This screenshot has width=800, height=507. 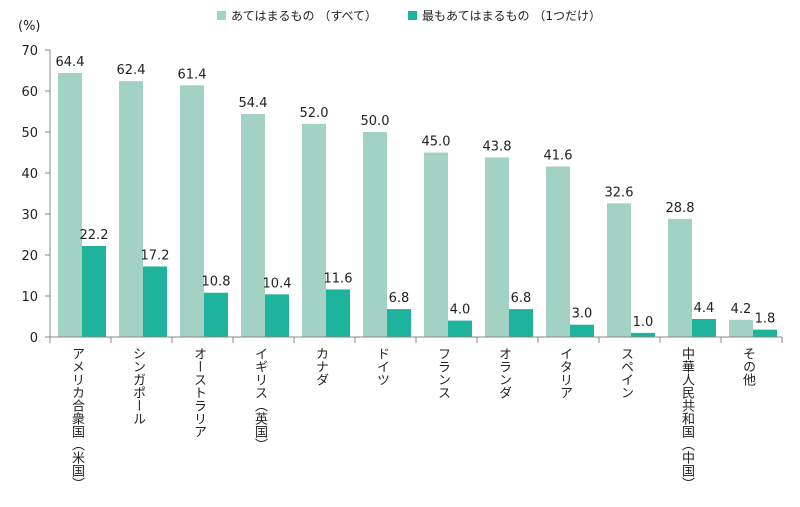 I want to click on y-tick-label: 0, so click(x=34, y=338).